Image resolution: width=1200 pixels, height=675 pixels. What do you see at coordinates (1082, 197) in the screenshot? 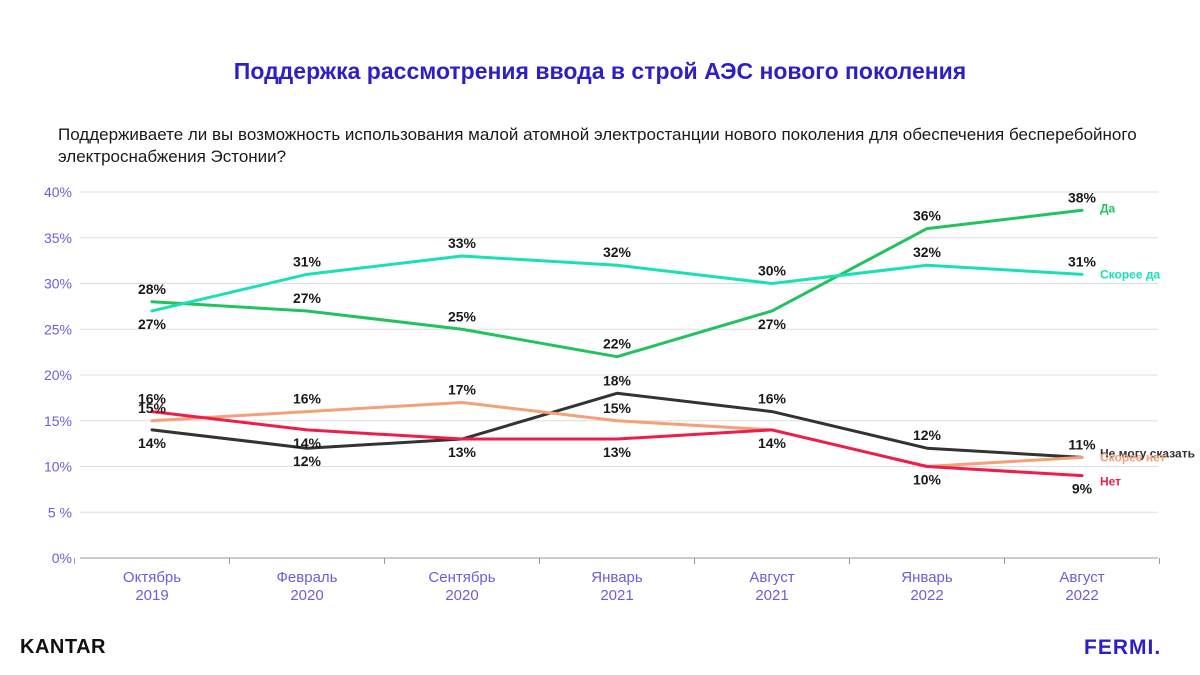
I see `data-label: 38%` at bounding box center [1082, 197].